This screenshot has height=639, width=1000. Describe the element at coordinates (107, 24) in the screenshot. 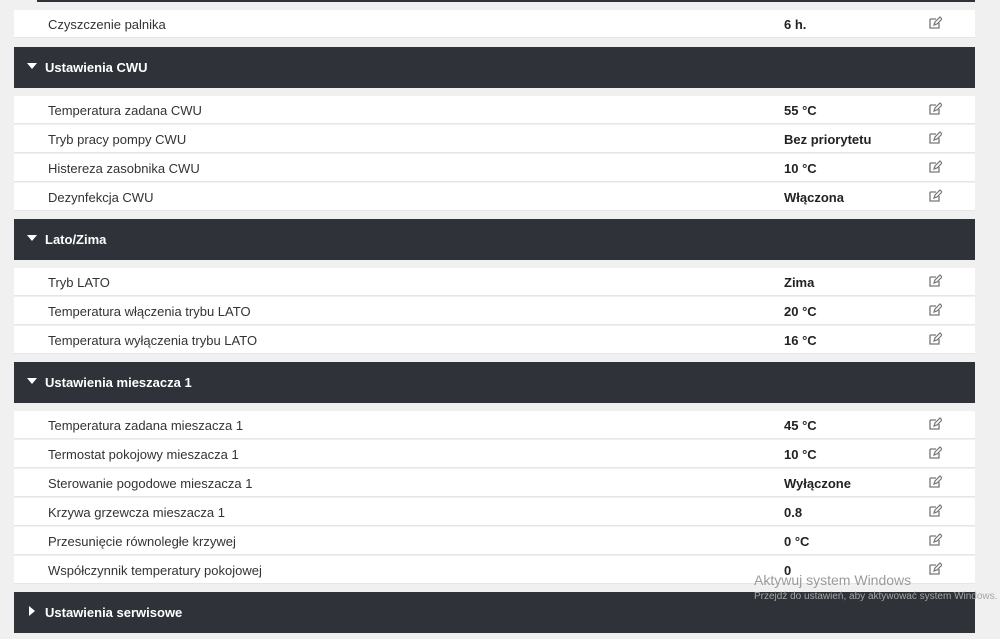

I see `setting-label: Czyszczenie palnika` at that location.